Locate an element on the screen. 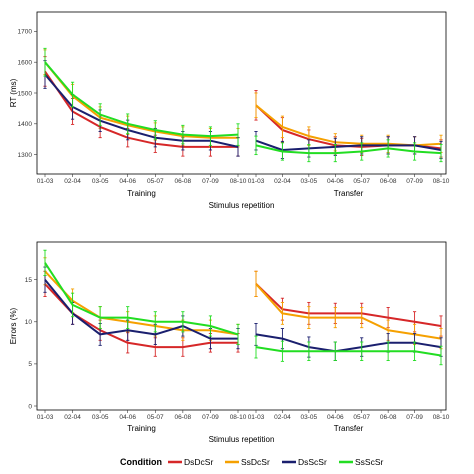 The height and width of the screenshot is (474, 474). y-tick-label: 15 is located at coordinates (29, 280).